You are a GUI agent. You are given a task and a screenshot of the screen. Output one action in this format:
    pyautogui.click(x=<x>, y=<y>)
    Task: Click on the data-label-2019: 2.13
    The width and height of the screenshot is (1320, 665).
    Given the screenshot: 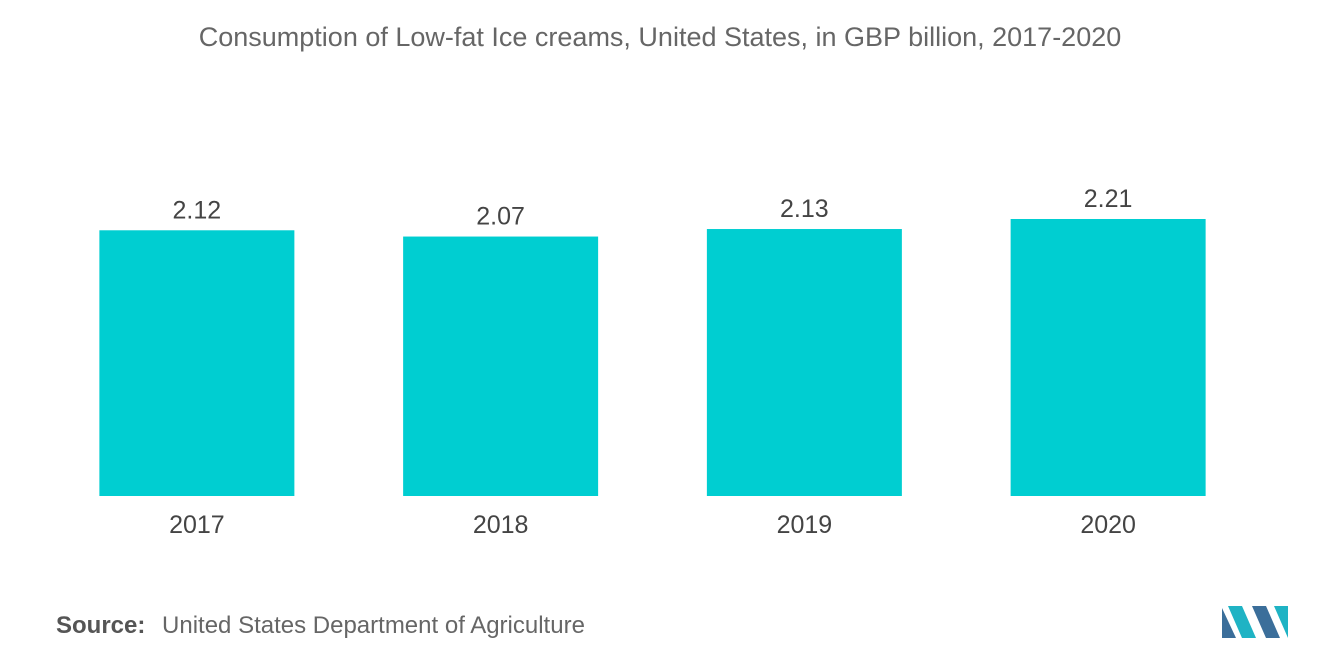 What is the action you would take?
    pyautogui.click(x=804, y=209)
    